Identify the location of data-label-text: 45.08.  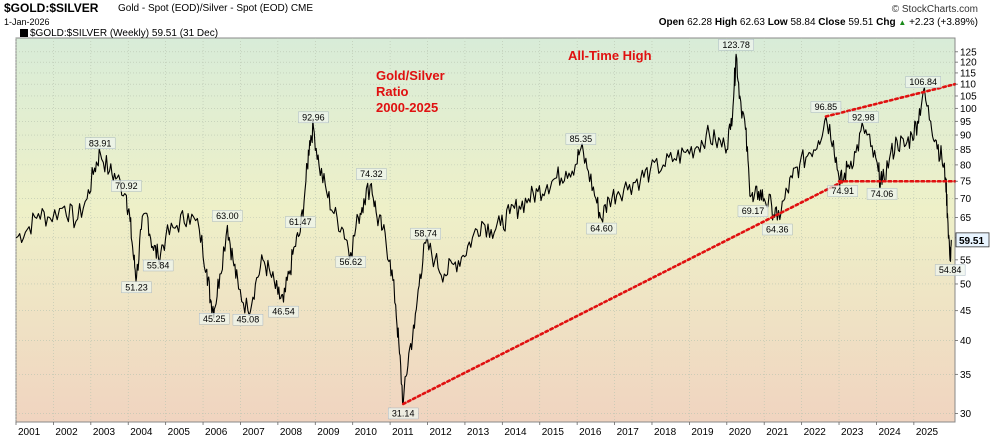
(248, 320).